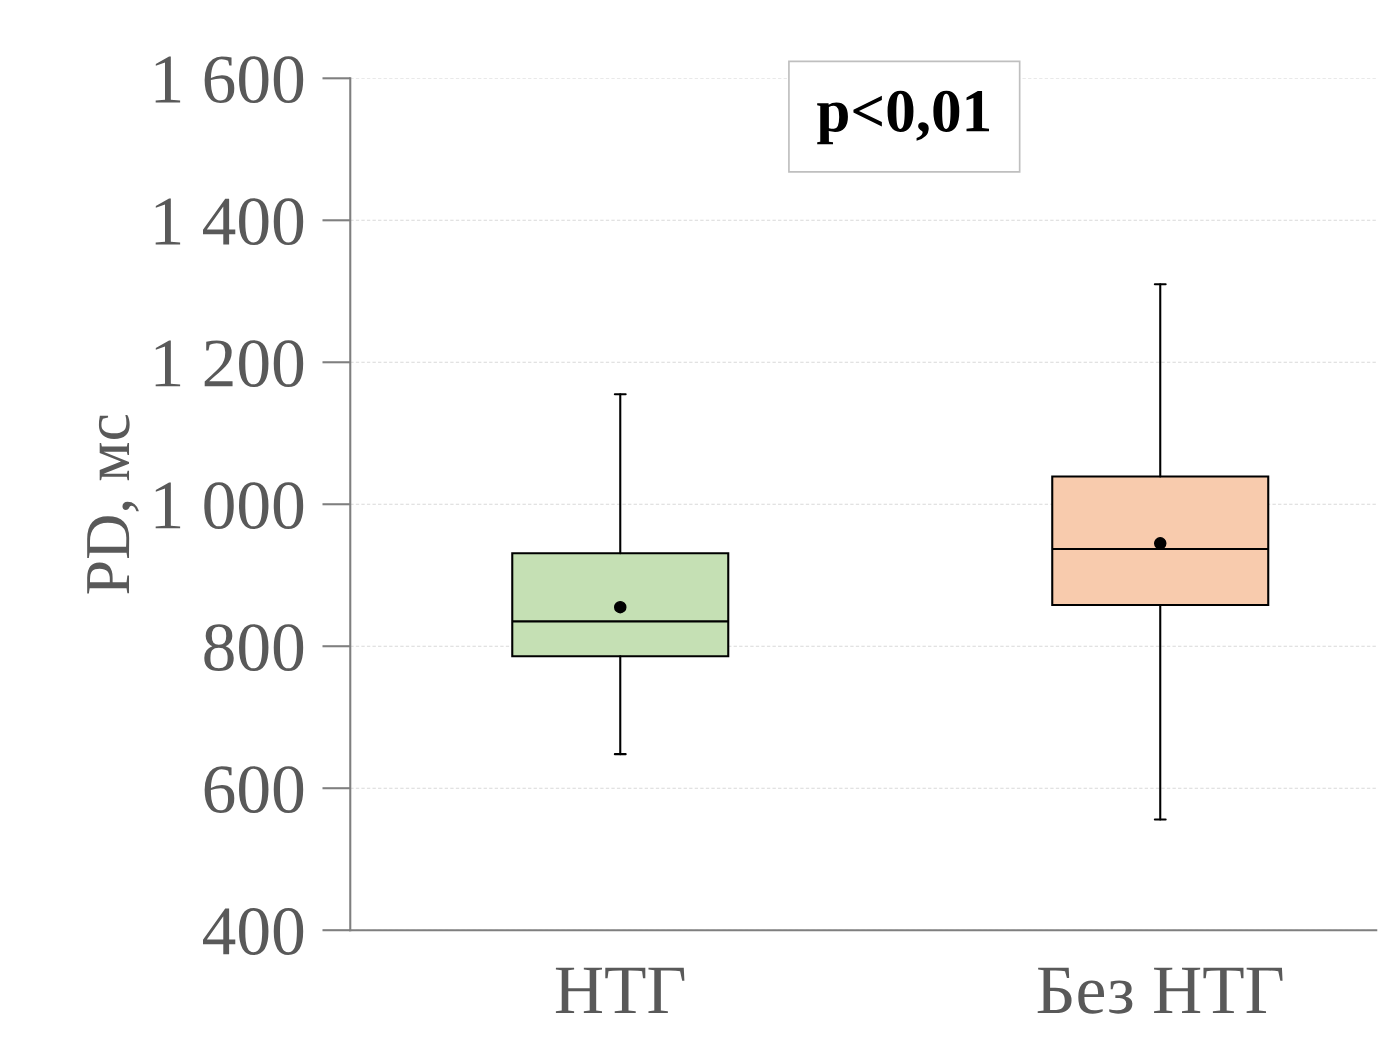  I want to click on x-tick-label: НТГ, so click(620, 990).